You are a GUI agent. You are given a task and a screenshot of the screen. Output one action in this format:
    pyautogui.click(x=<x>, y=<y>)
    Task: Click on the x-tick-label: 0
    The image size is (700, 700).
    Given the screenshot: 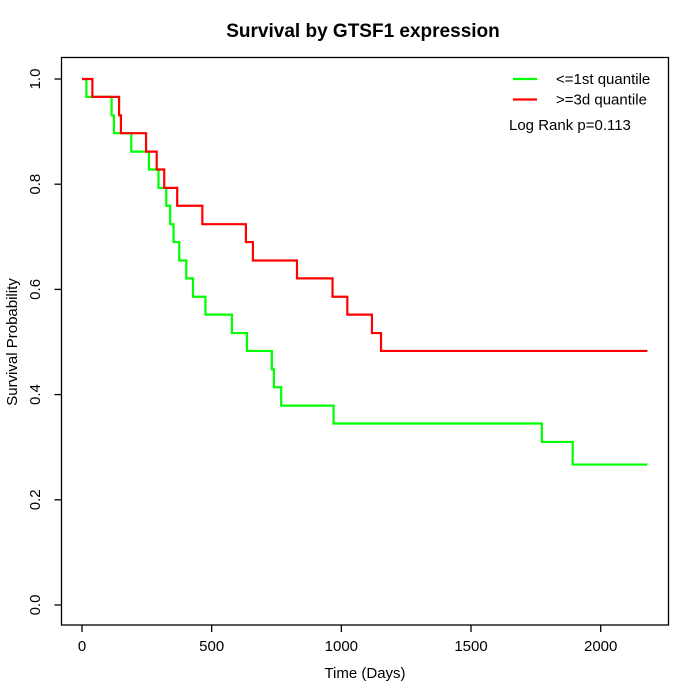 What is the action you would take?
    pyautogui.click(x=82, y=646)
    